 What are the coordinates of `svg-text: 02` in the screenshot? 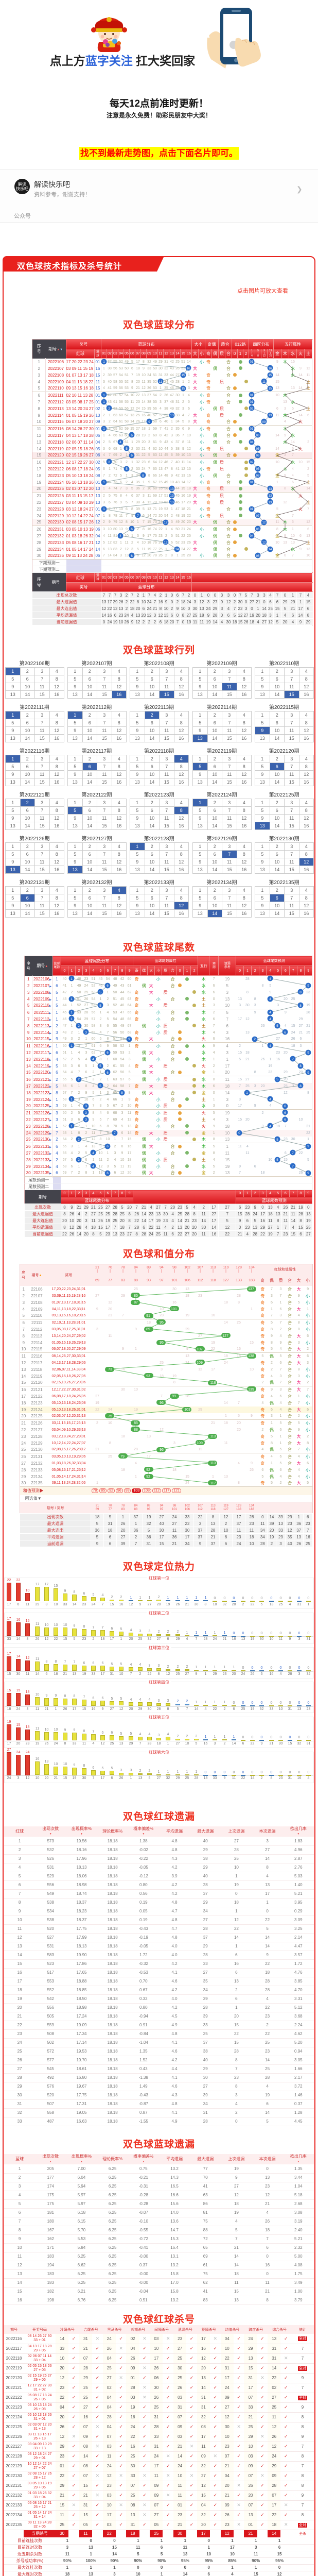 It's located at (252, 409).